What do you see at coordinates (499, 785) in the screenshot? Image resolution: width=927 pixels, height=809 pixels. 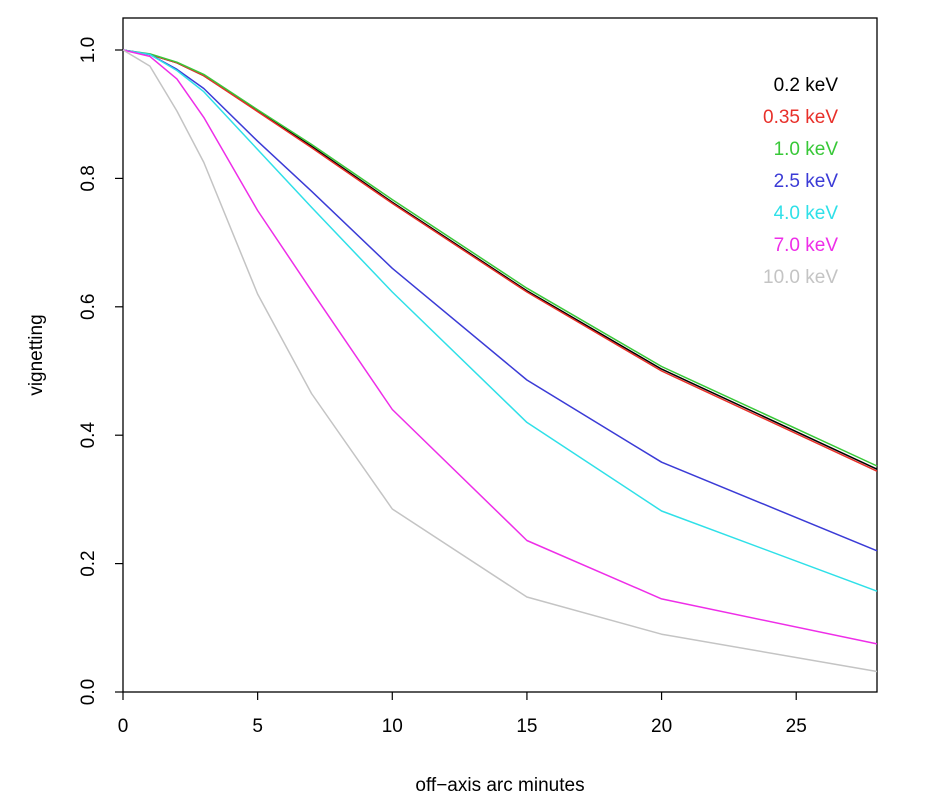 I see `x-axis-label: off−axis arc minutes` at bounding box center [499, 785].